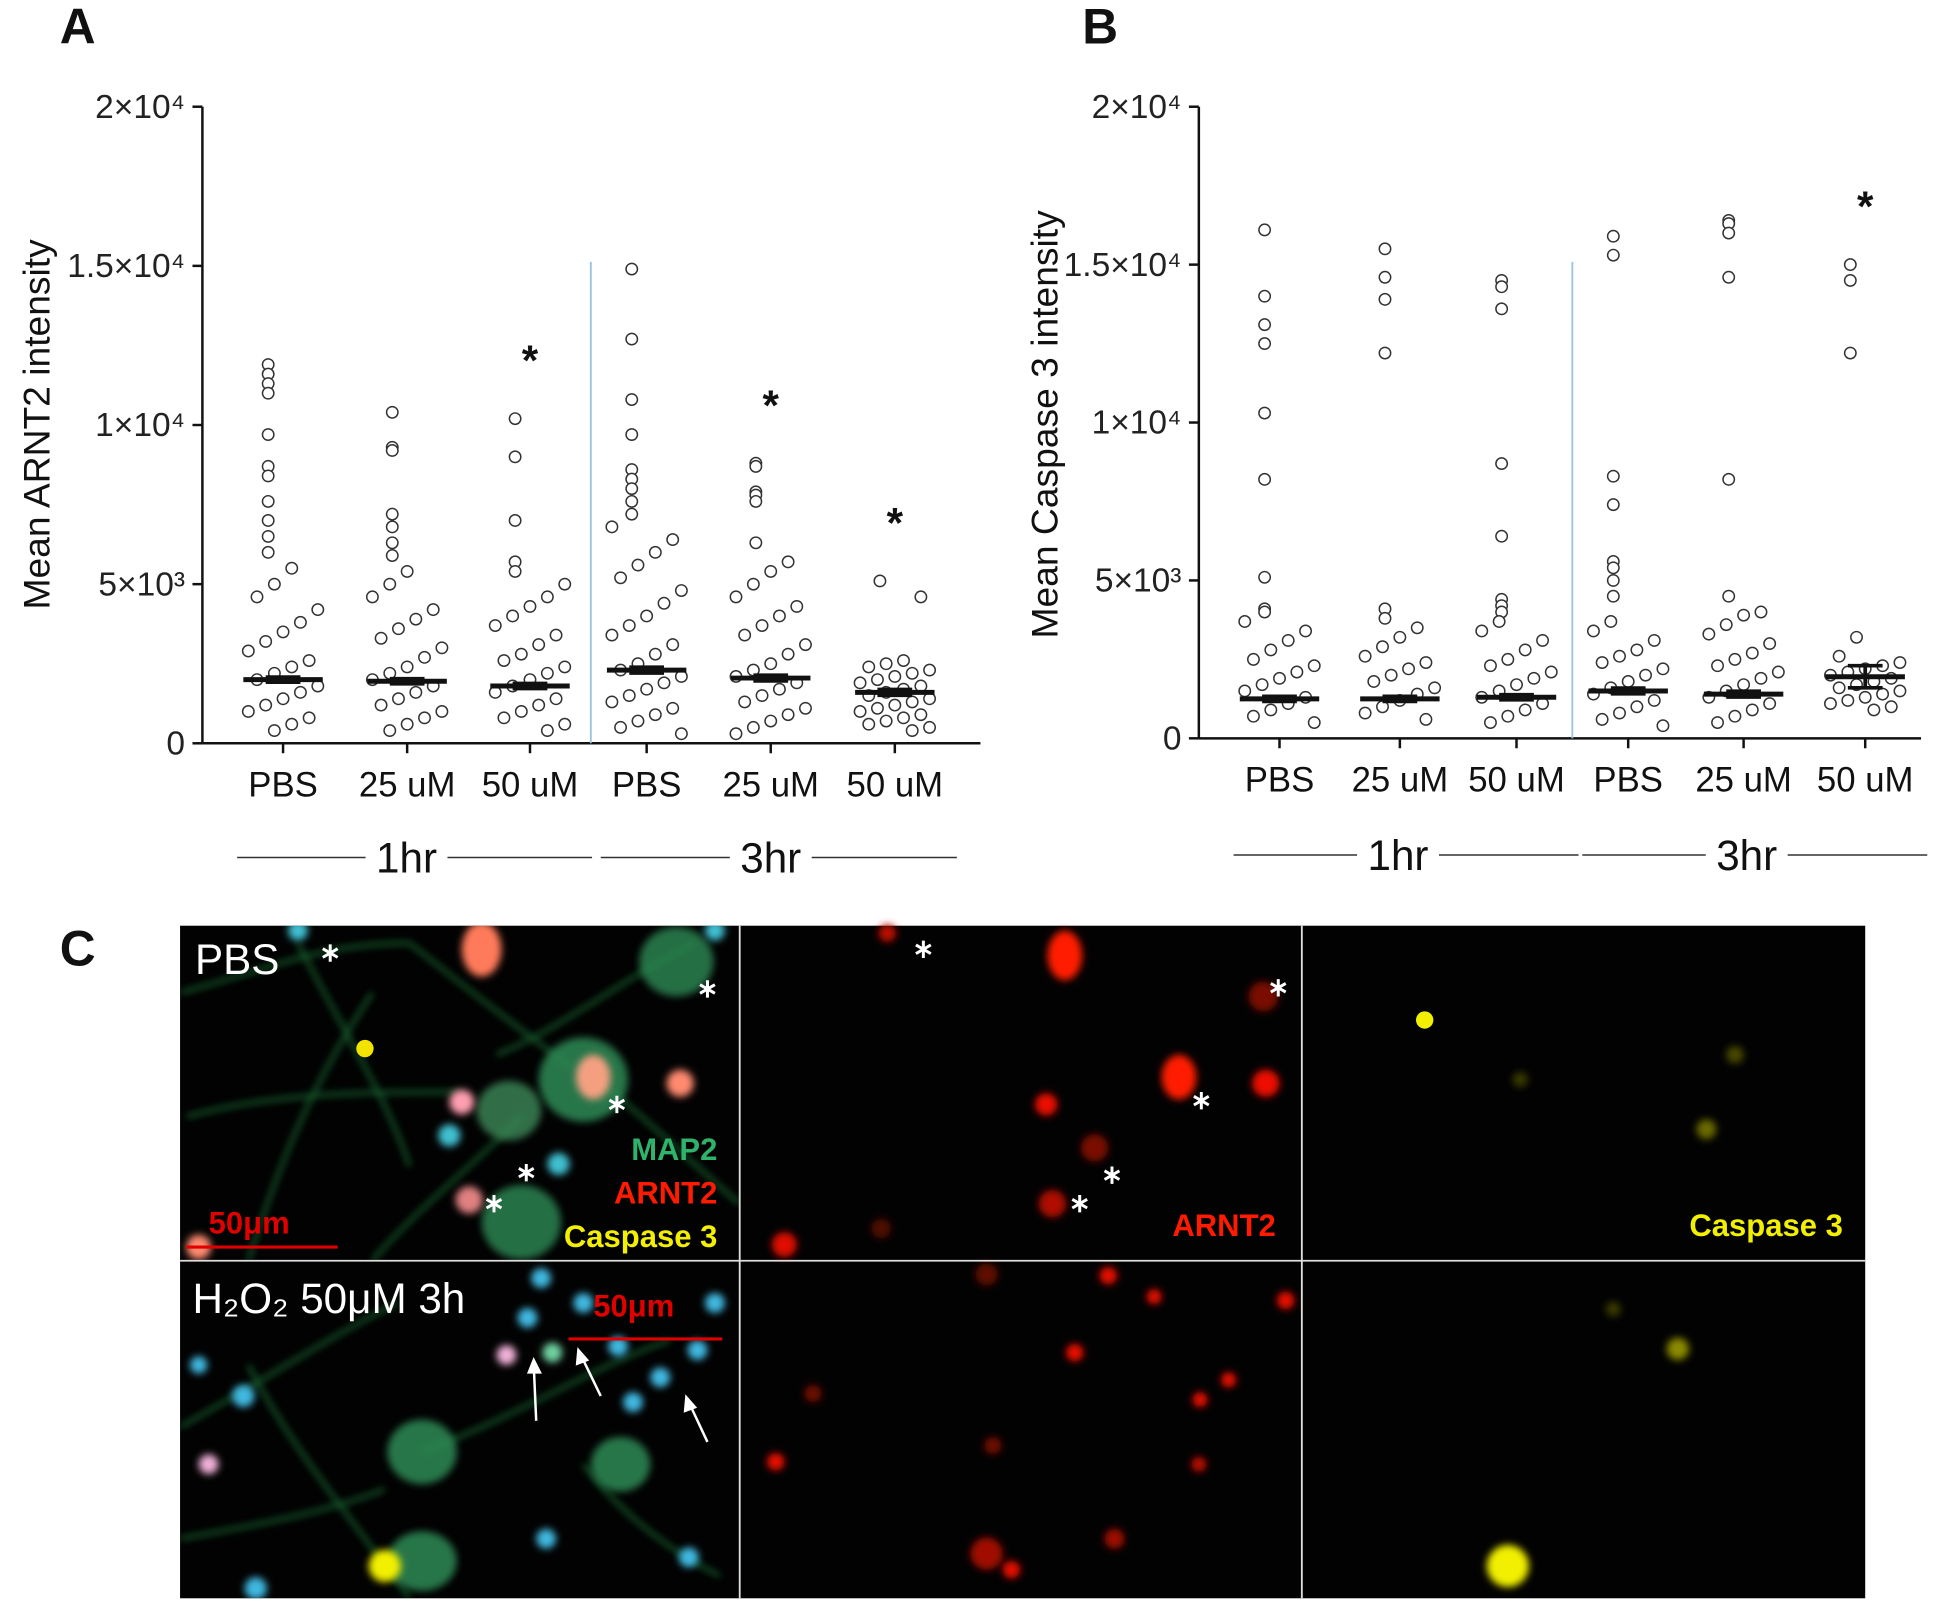 The width and height of the screenshot is (1946, 1602). I want to click on significance-marker: *, so click(530, 360).